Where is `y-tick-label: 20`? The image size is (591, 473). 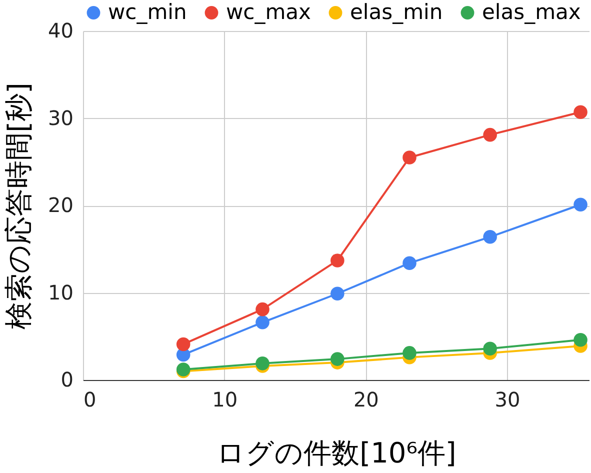 y-tick-label: 20 is located at coordinates (61, 205).